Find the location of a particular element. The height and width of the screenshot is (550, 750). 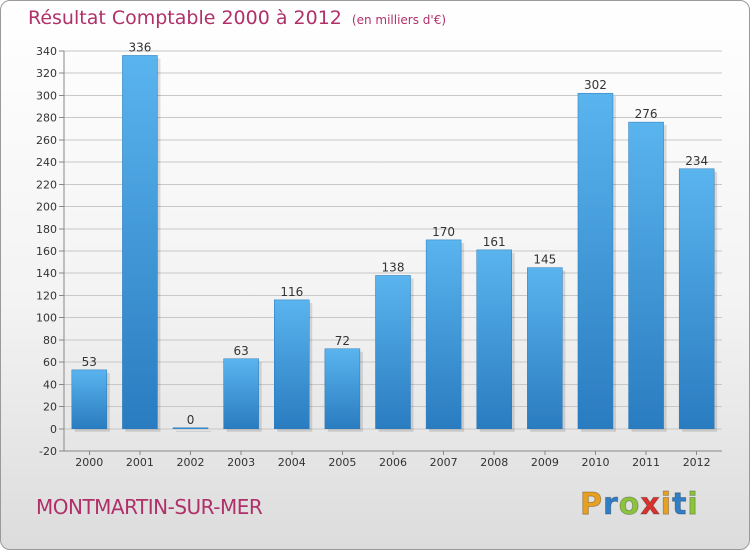

y-tick-label: -20 is located at coordinates (48, 451).